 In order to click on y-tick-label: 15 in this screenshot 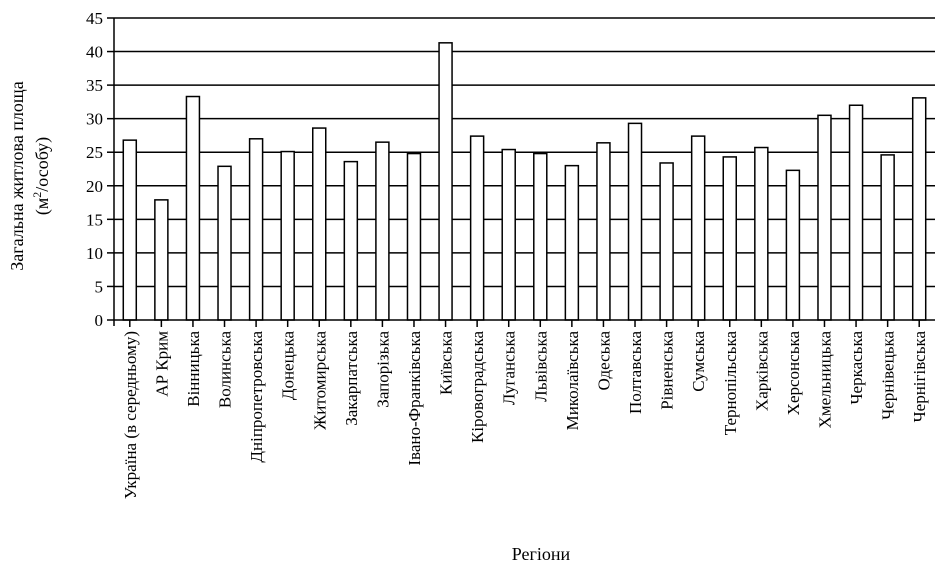, I will do `click(94, 219)`.